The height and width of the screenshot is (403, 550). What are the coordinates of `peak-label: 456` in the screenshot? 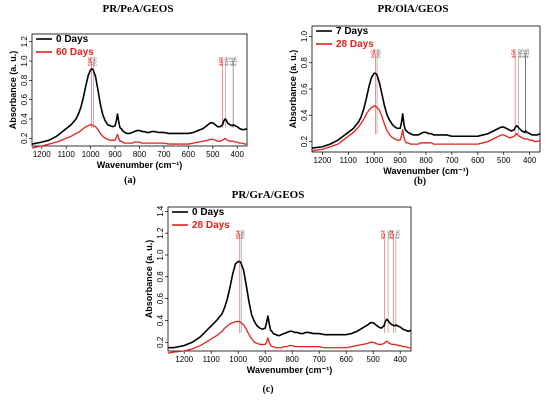 It's located at (514, 53).